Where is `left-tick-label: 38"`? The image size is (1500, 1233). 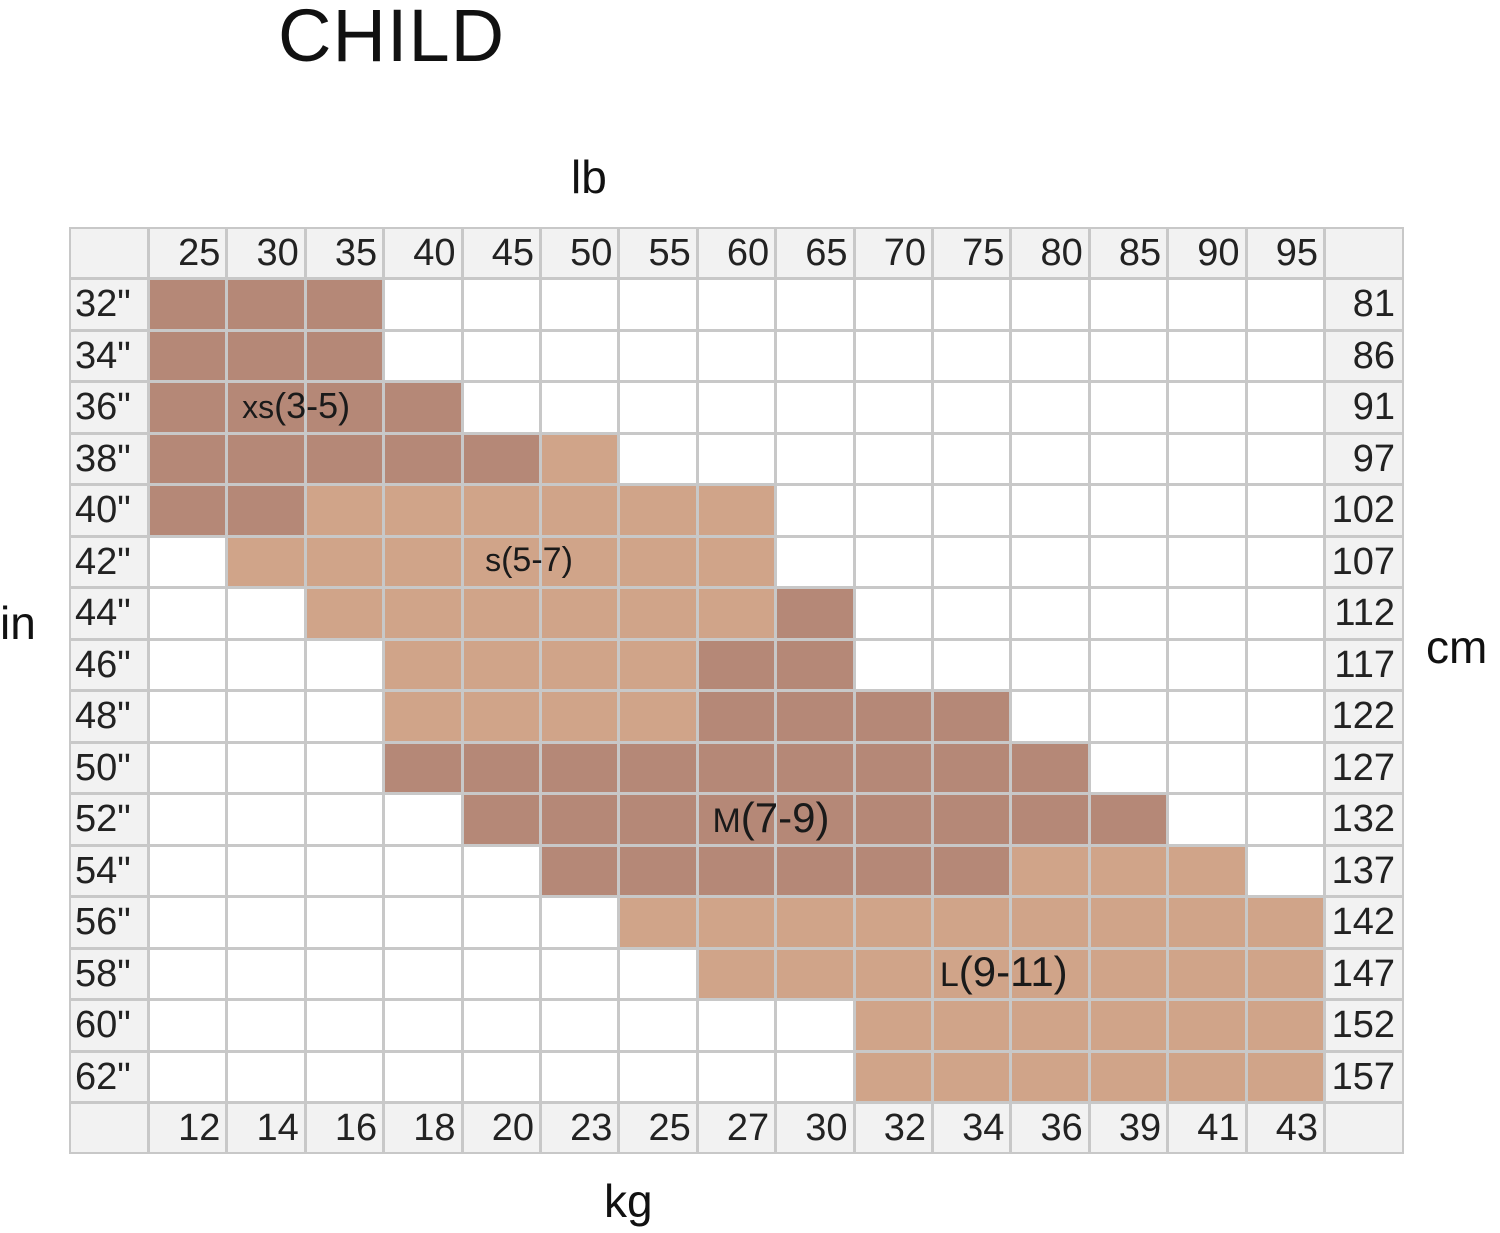
left-tick-label: 38" is located at coordinates (103, 458).